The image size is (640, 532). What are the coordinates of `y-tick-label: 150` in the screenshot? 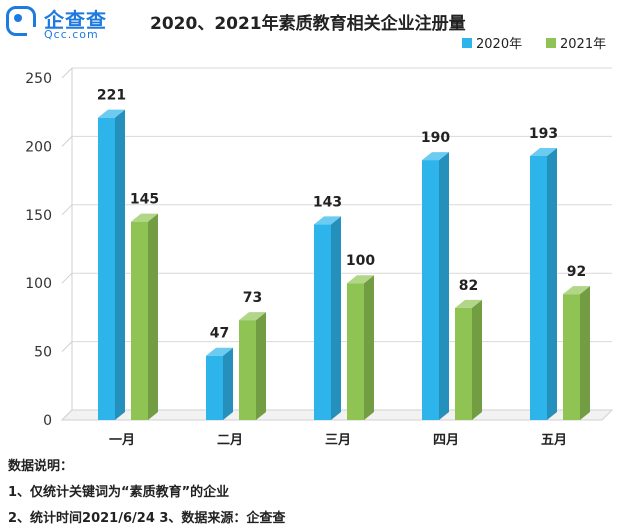 It's located at (38, 216).